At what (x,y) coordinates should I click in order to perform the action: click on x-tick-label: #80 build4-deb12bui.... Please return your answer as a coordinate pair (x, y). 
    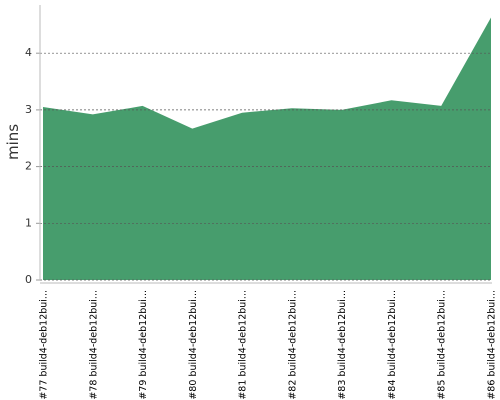
    Looking at the image, I should click on (193, 345).